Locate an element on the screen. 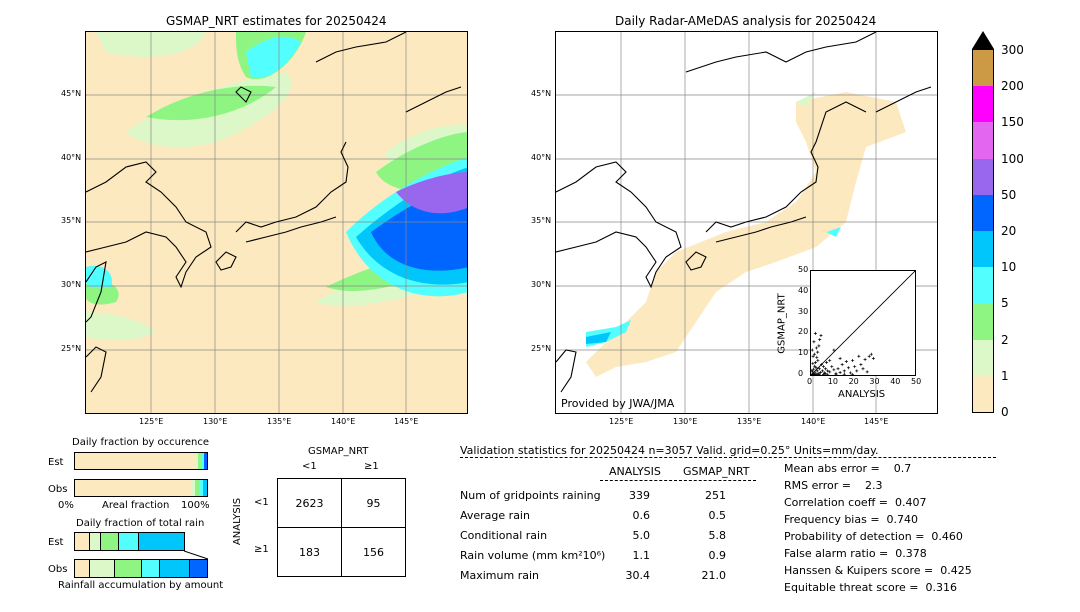 This screenshot has height=612, width=1080. validation-score: Mean abs error = 0.7 is located at coordinates (848, 468).